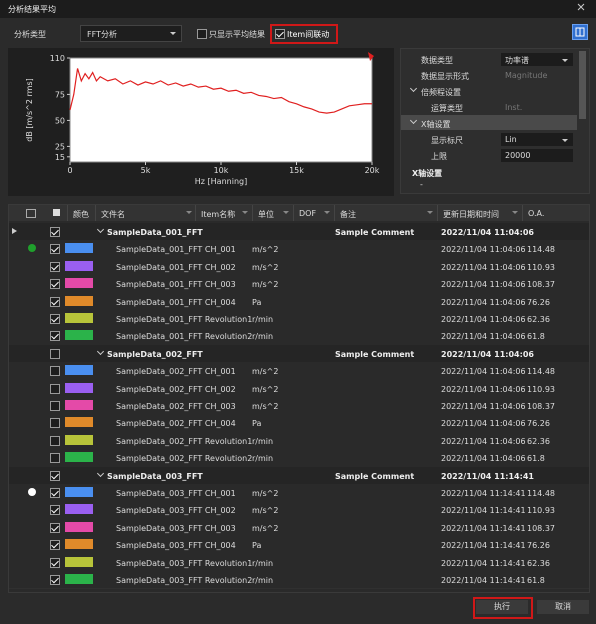 Image resolution: width=596 pixels, height=624 pixels. I want to click on cursor-marker, so click(371, 56).